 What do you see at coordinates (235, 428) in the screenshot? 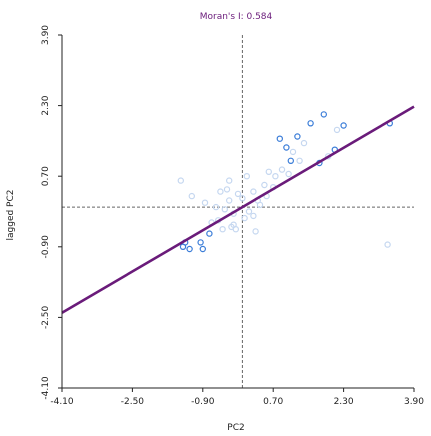
I see `x-axis-label: PC2` at bounding box center [235, 428].